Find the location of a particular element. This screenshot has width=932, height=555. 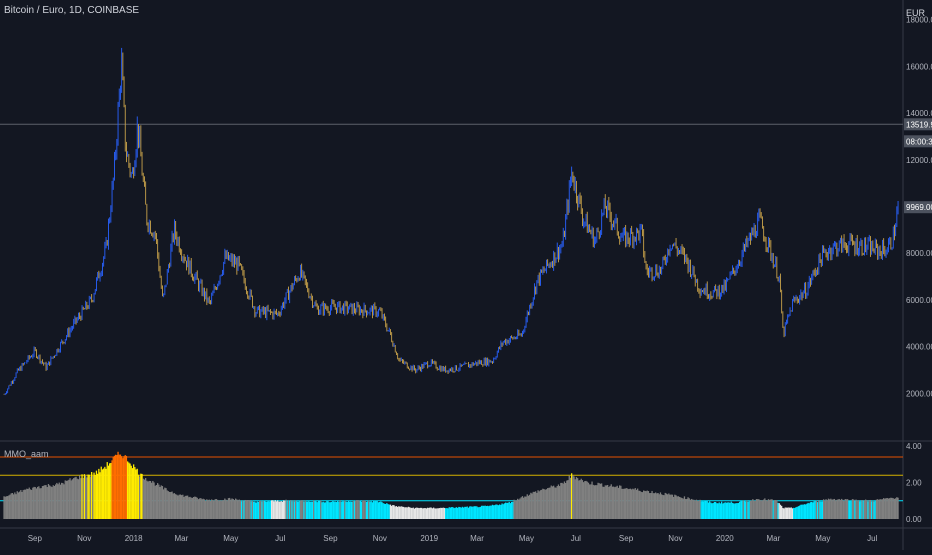

crosshair-price-label: 13519.93 is located at coordinates (919, 124).